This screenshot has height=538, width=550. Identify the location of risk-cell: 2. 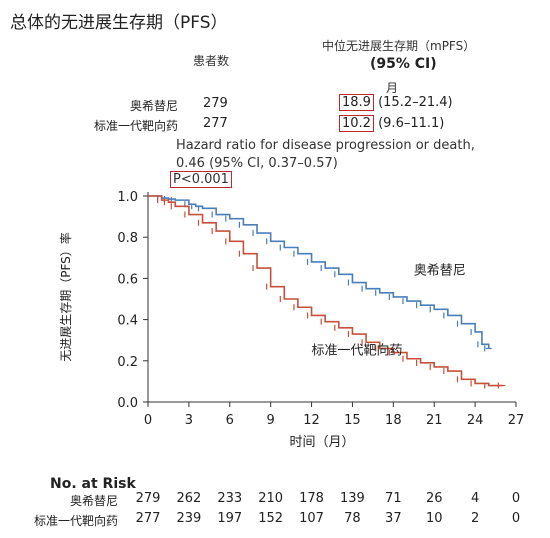
(475, 518).